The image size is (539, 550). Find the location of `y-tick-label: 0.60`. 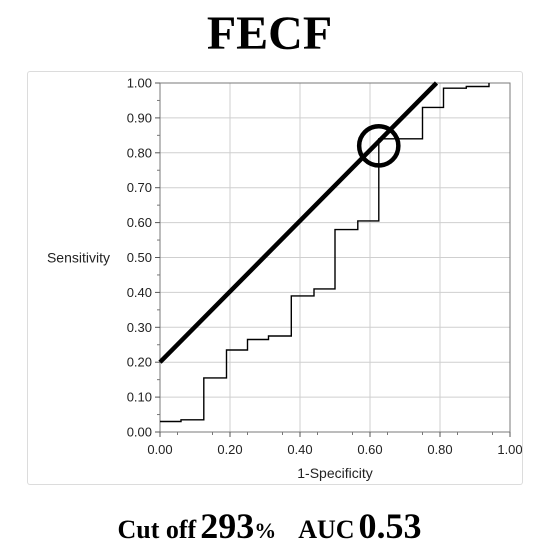

y-tick-label: 0.60 is located at coordinates (139, 222).